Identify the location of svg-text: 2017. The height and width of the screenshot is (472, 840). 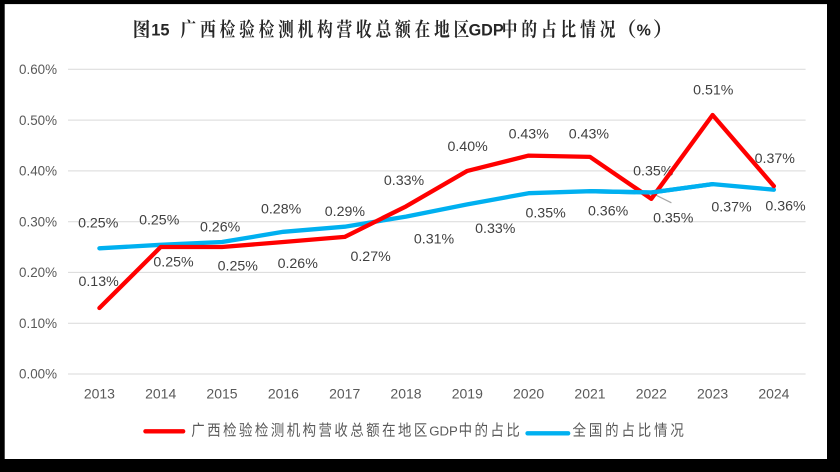
(344, 394).